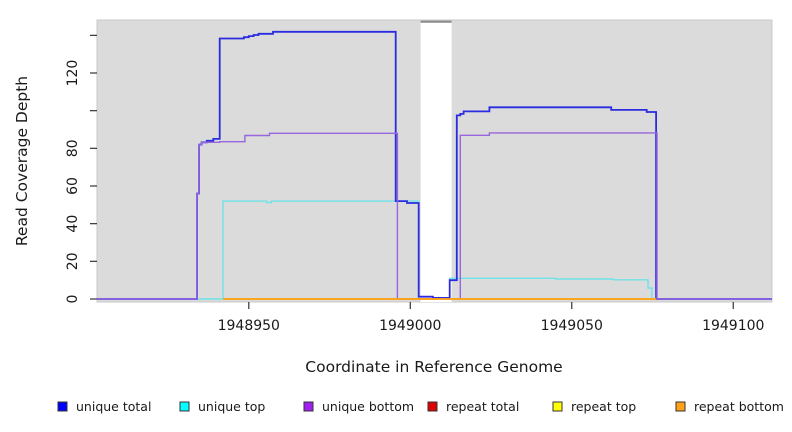 The height and width of the screenshot is (432, 792). Describe the element at coordinates (73, 224) in the screenshot. I see `y-tick-label: 40` at that location.